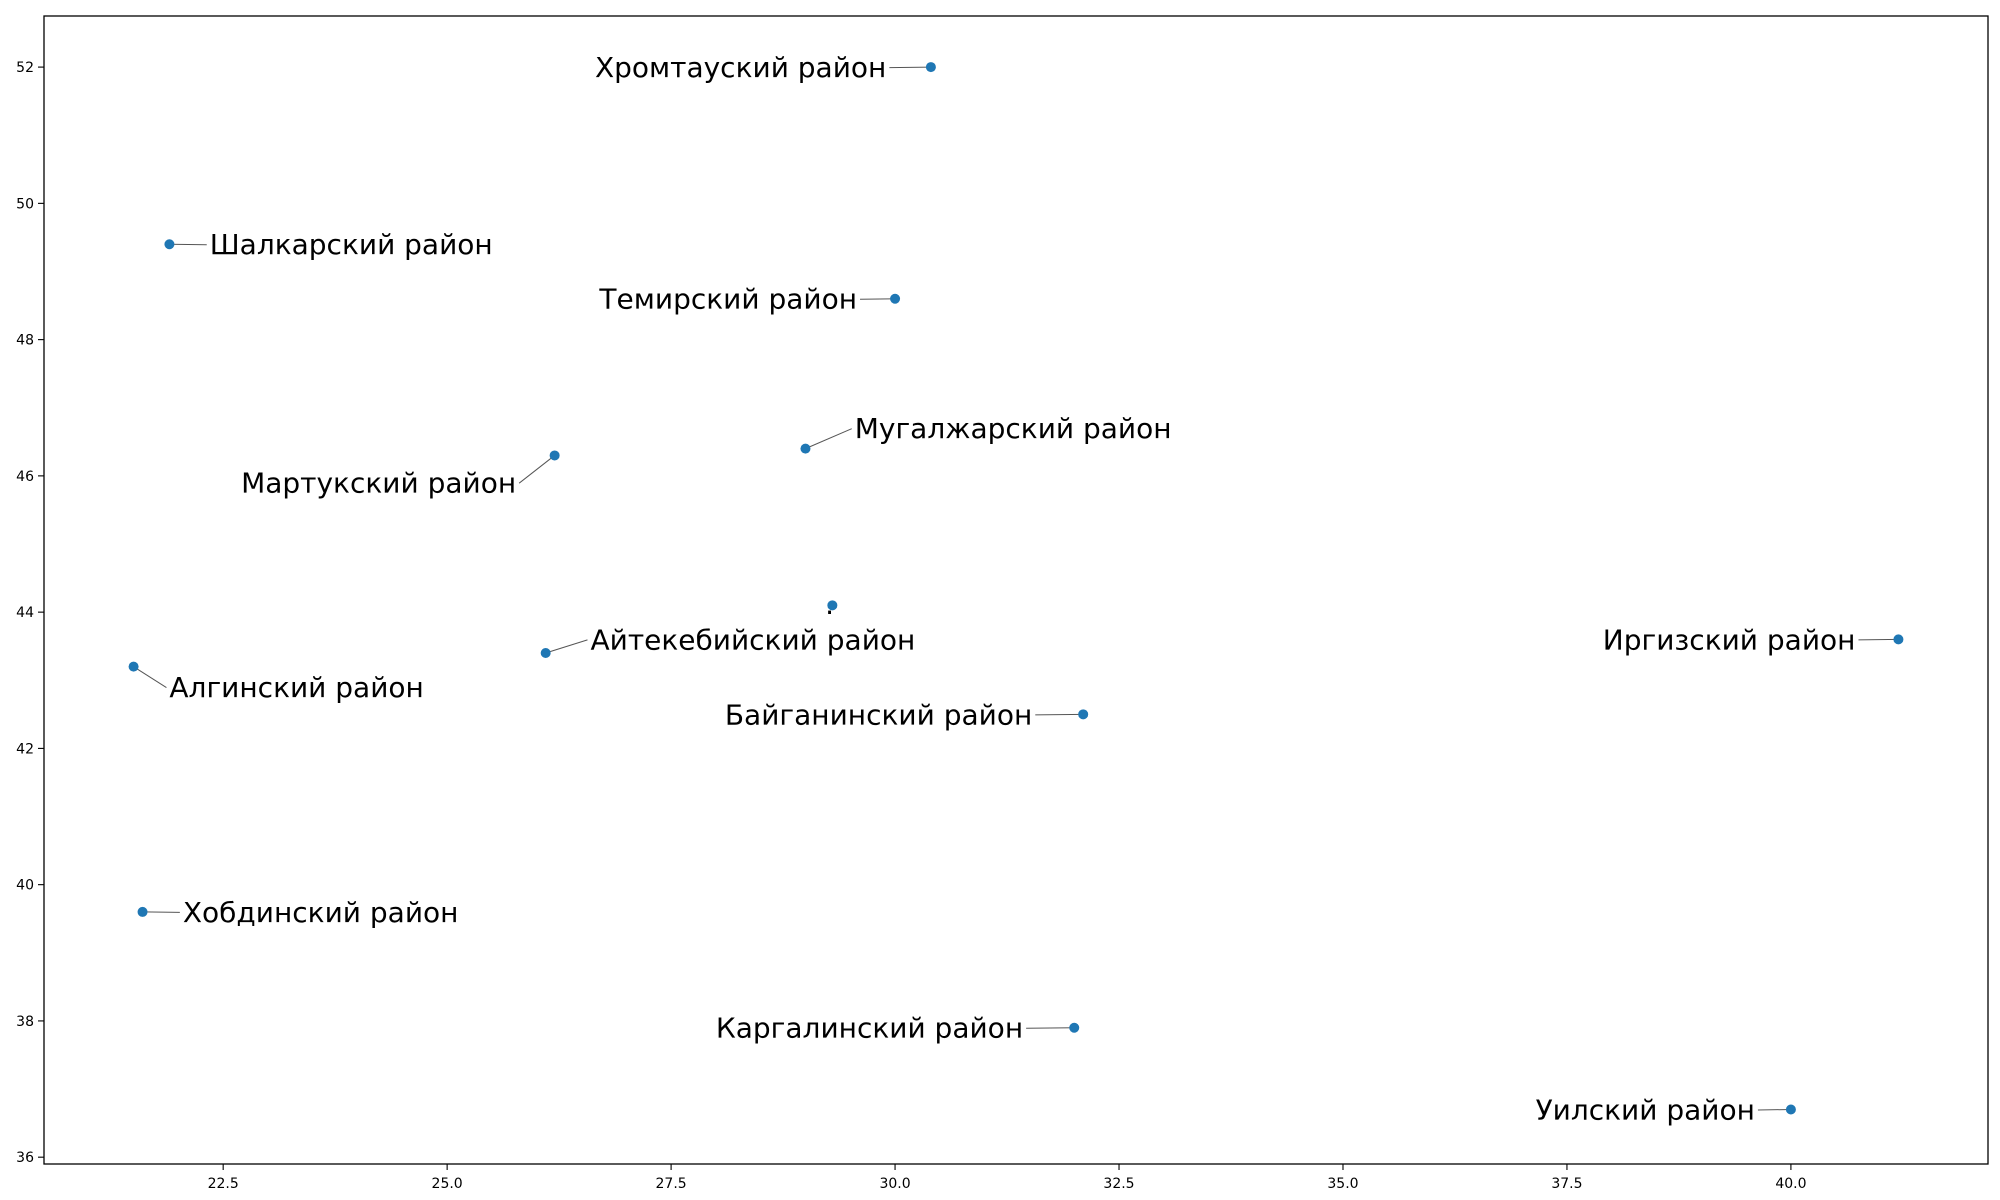  Describe the element at coordinates (671, 1184) in the screenshot. I see `x-tick-label: 27.5` at that location.